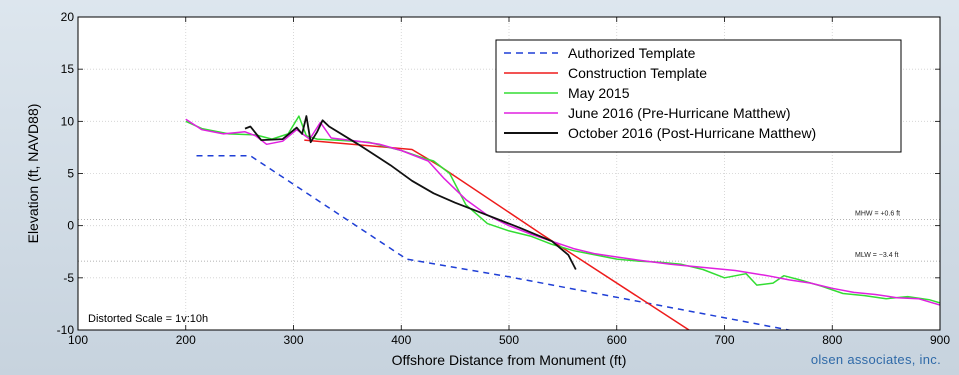 This screenshot has width=959, height=375. I want to click on legend-box, so click(698, 96).